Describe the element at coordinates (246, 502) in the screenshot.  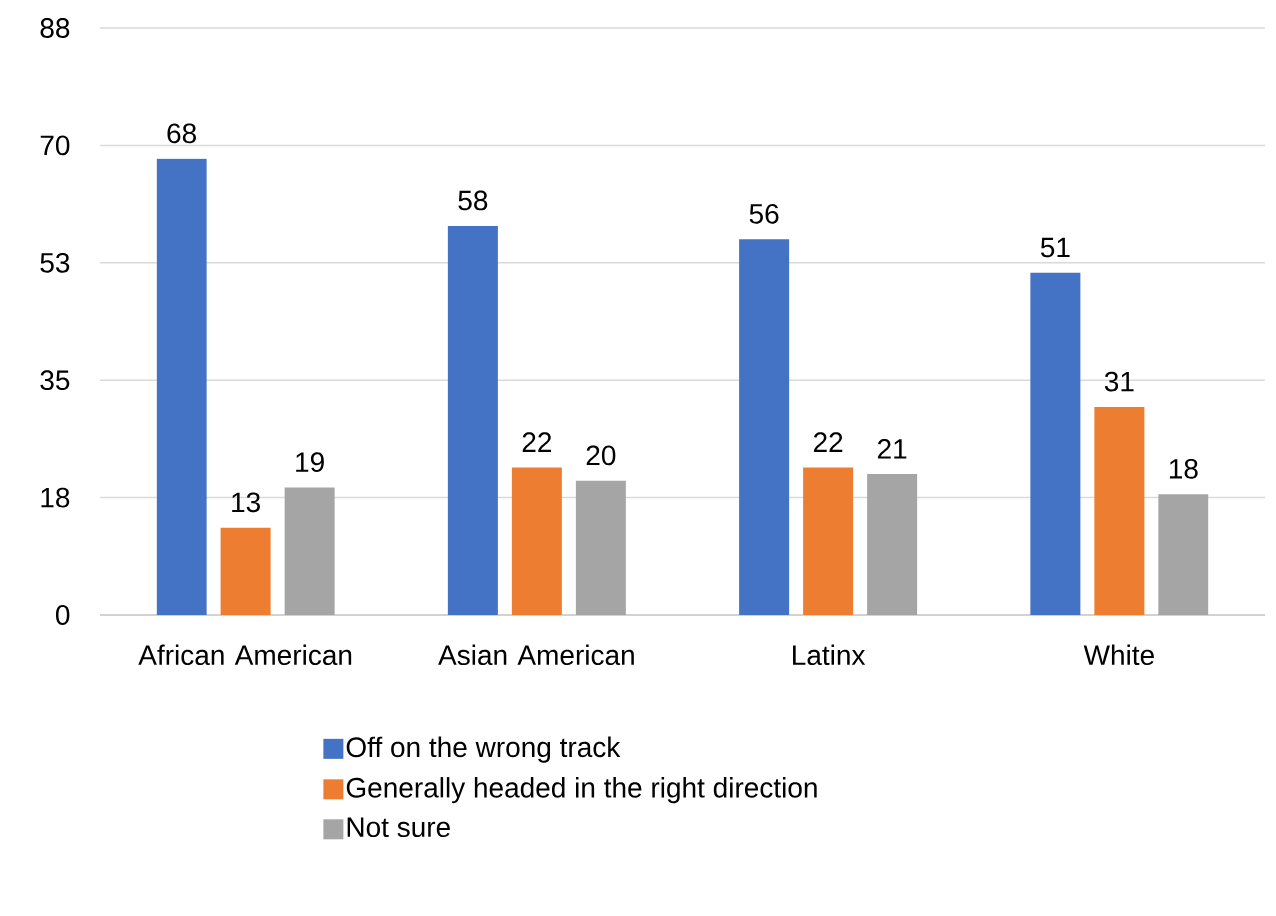
I see `data-label: 13` at that location.